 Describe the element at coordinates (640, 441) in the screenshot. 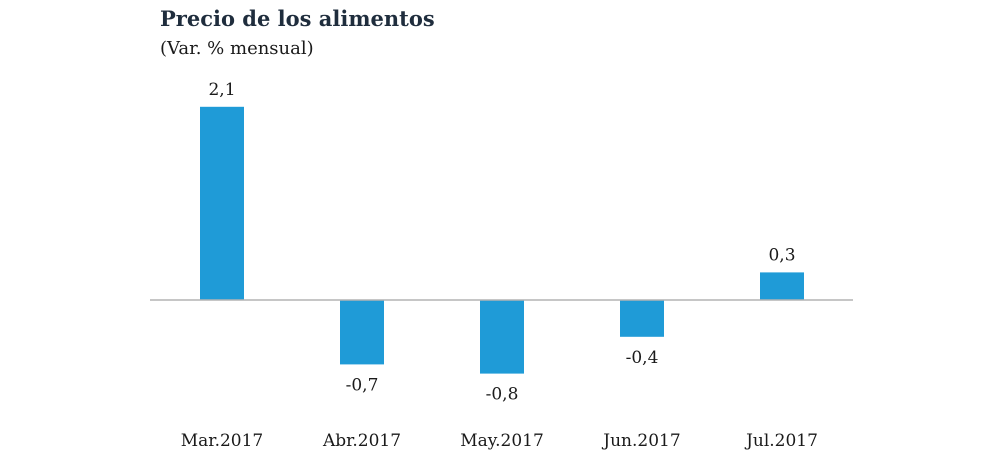

I see `x-tick-label-Jun.2017: Jun.2017` at that location.